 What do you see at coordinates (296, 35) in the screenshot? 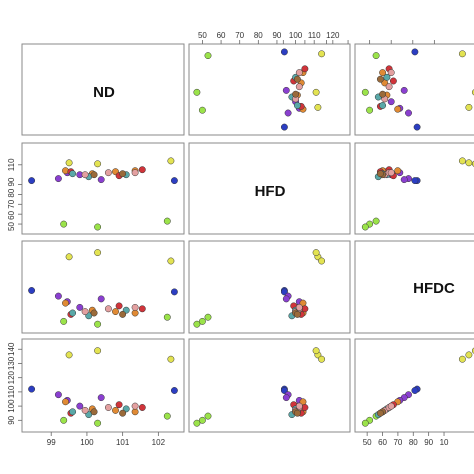
I see `tick-label-top-hfd-5: 100` at bounding box center [296, 35].